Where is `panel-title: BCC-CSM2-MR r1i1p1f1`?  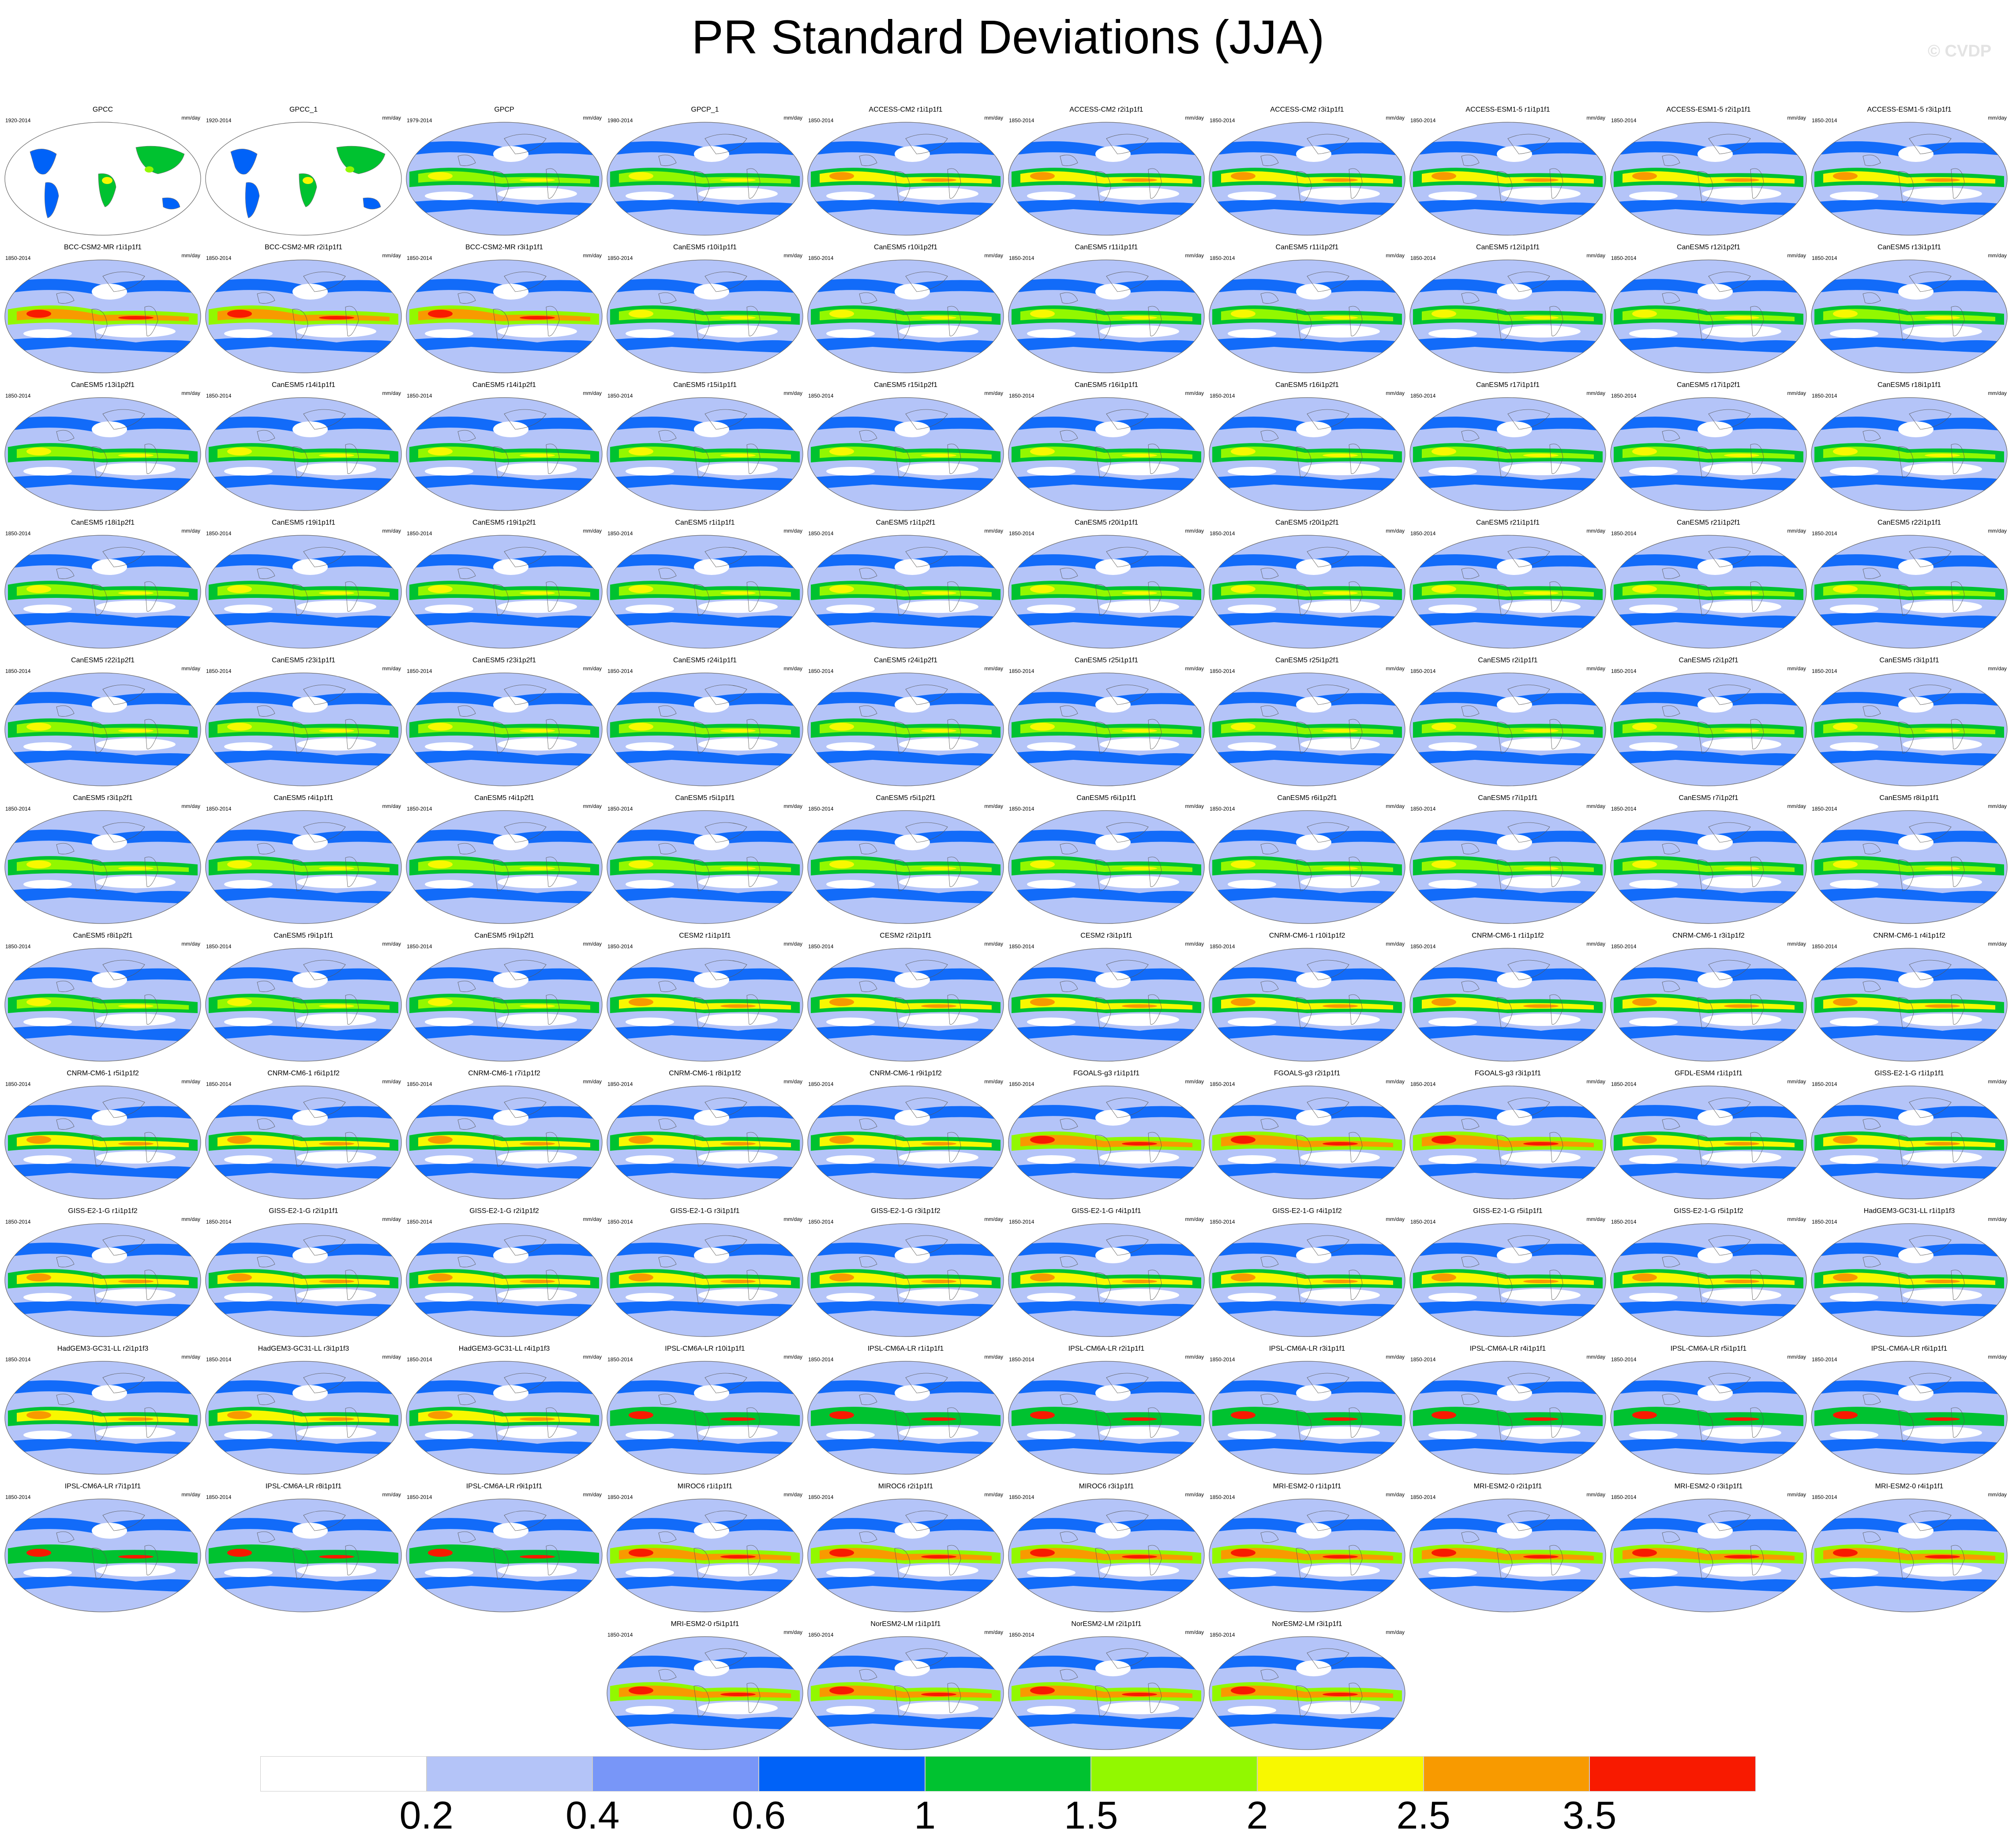
panel-title: BCC-CSM2-MR r1i1p1f1 is located at coordinates (103, 248).